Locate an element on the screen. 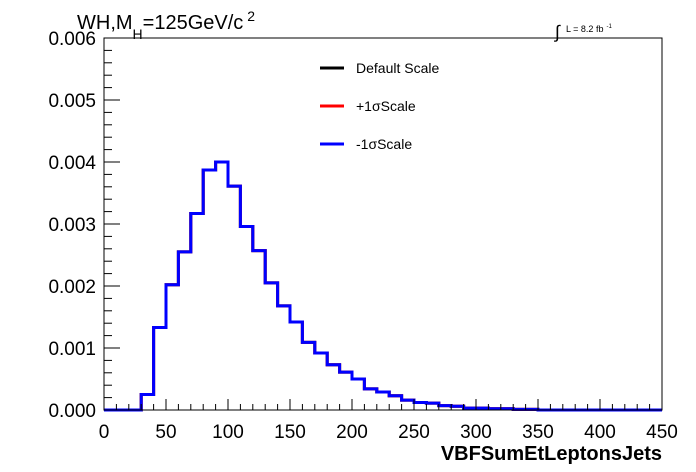  lumi-label: ∫ L = 8.2 fb -1 is located at coordinates (582, 32).